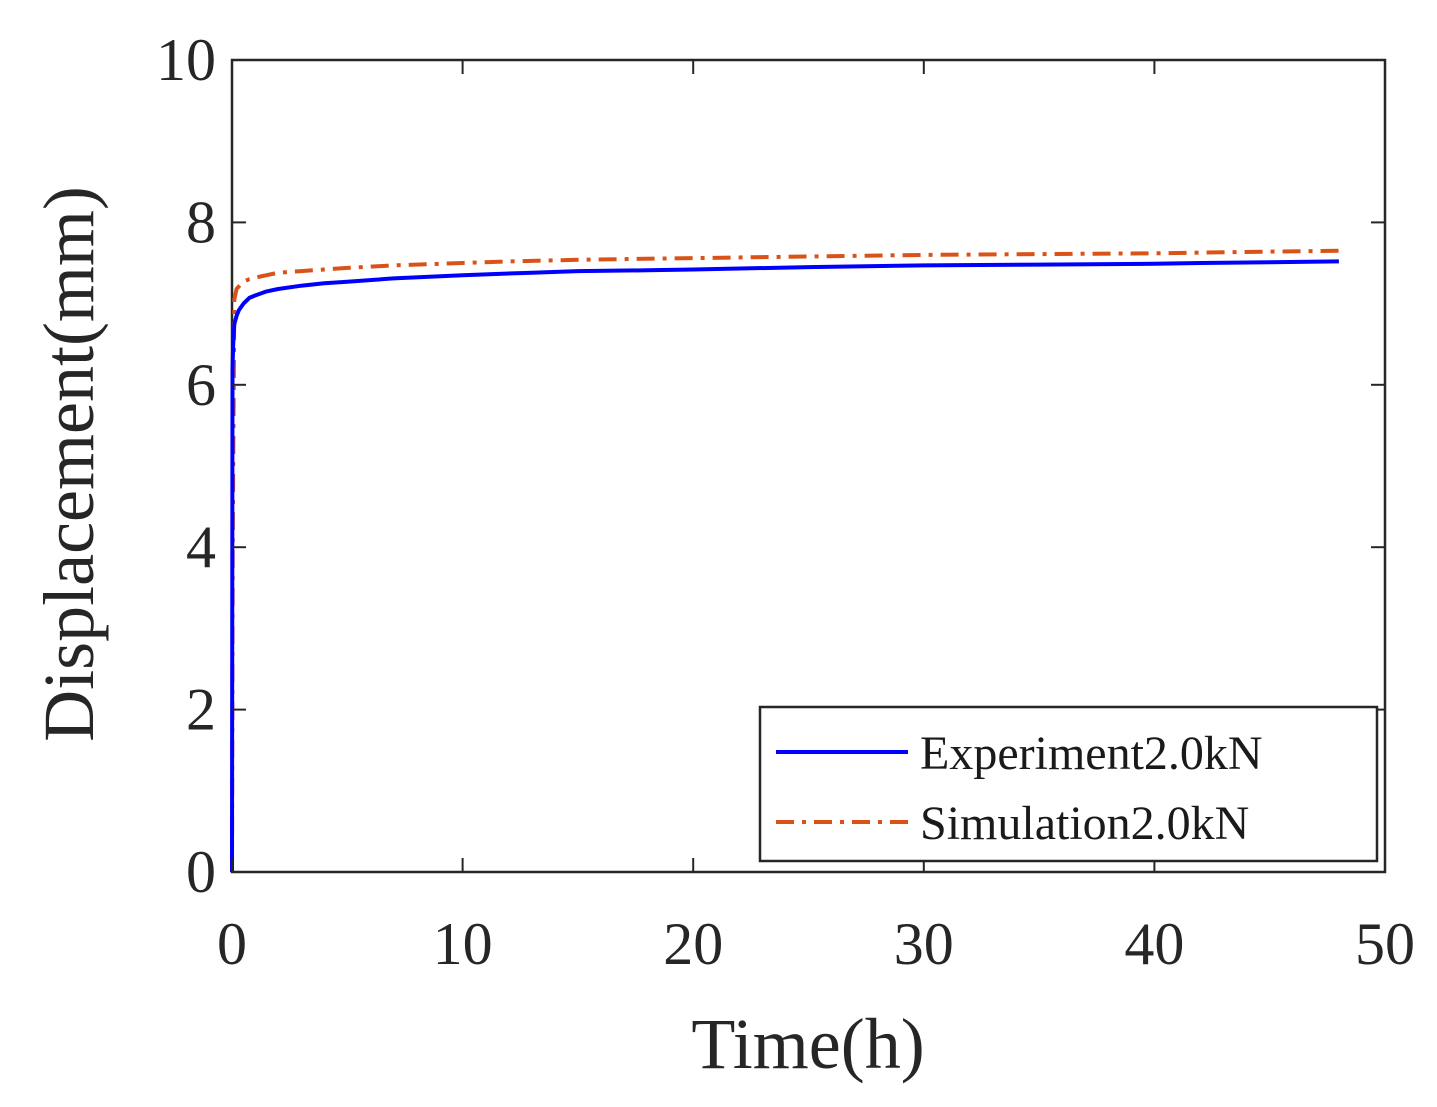 This screenshot has height=1107, width=1437. Describe the element at coordinates (201, 710) in the screenshot. I see `y-tick-label: 2` at that location.